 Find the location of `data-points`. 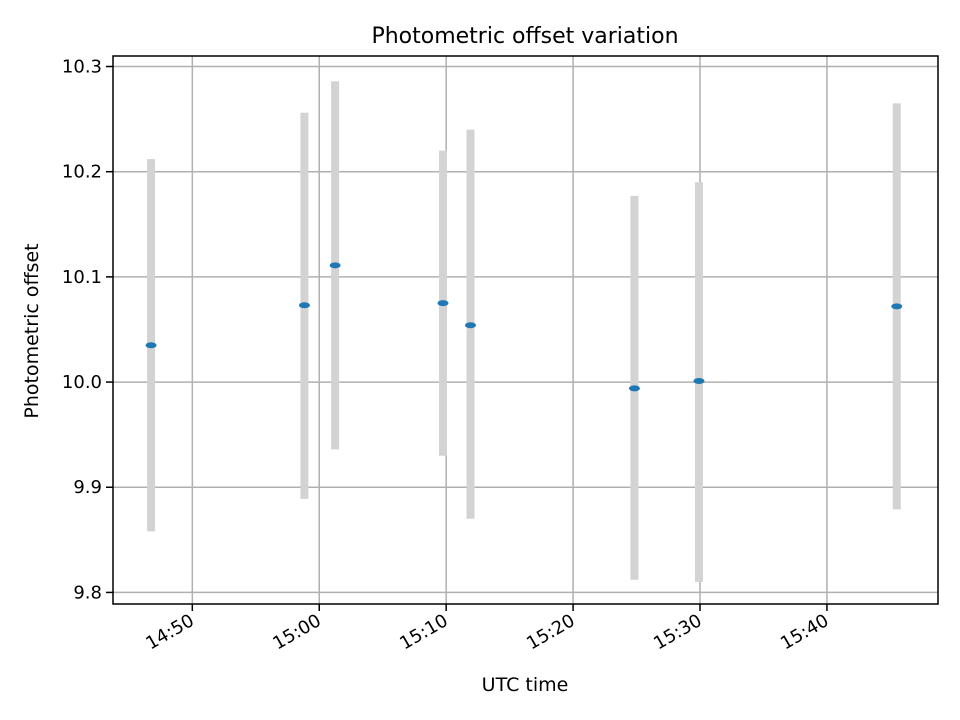

data-points is located at coordinates (524, 327).